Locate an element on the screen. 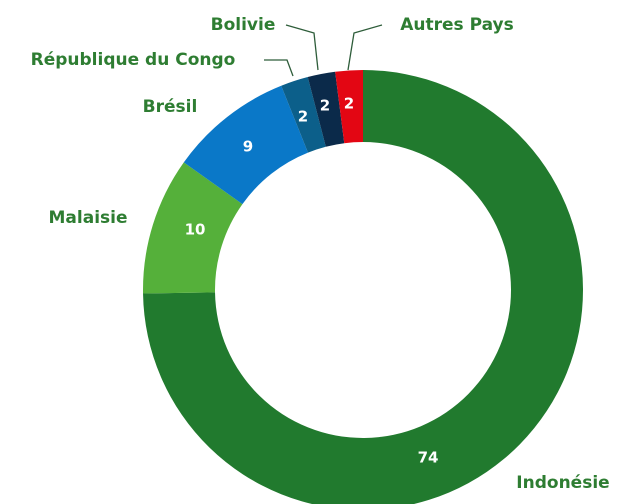  category-label: Indonésie is located at coordinates (562, 483).